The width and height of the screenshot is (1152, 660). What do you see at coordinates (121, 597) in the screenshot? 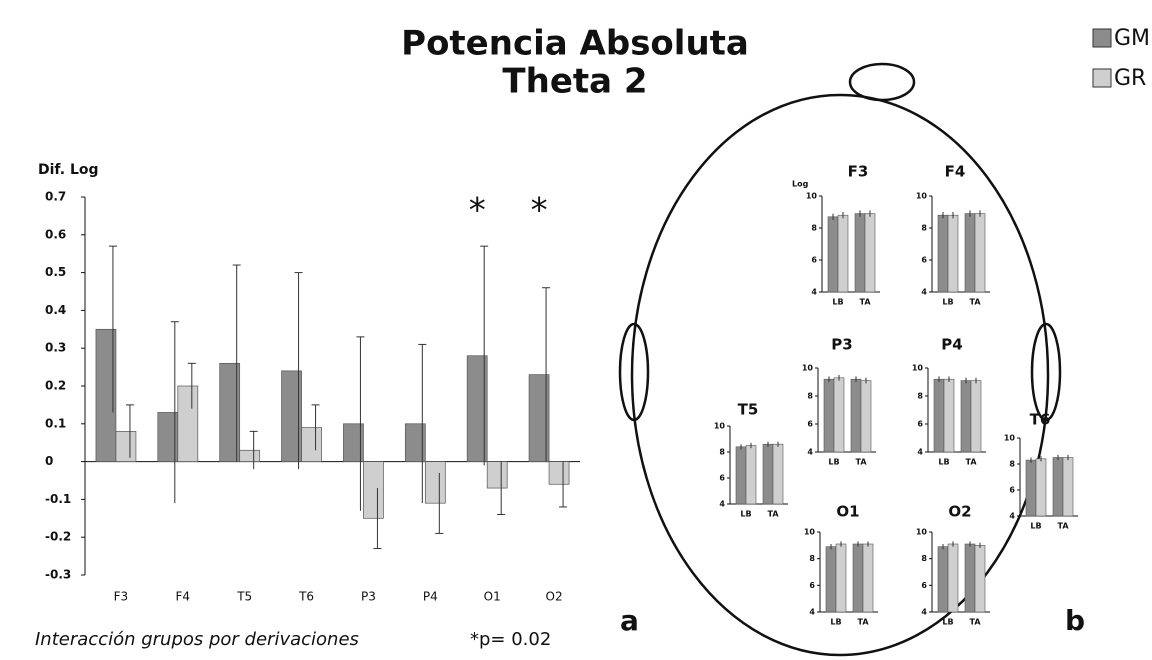
I see `x-tick-label: F3` at bounding box center [121, 597].